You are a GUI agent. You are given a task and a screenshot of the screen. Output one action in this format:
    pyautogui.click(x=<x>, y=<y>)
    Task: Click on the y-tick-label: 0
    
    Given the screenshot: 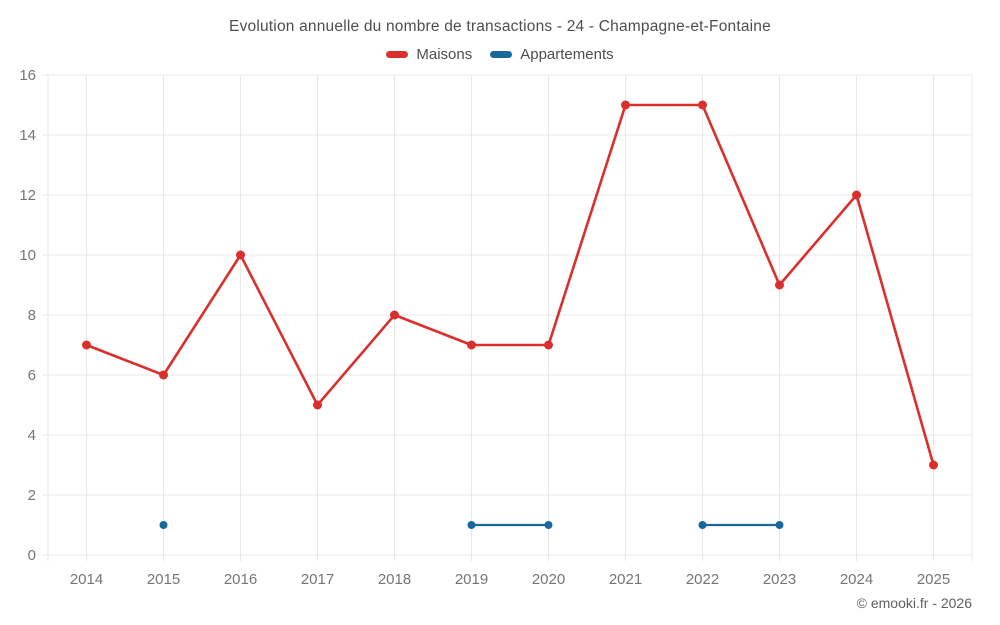 What is the action you would take?
    pyautogui.click(x=32, y=555)
    